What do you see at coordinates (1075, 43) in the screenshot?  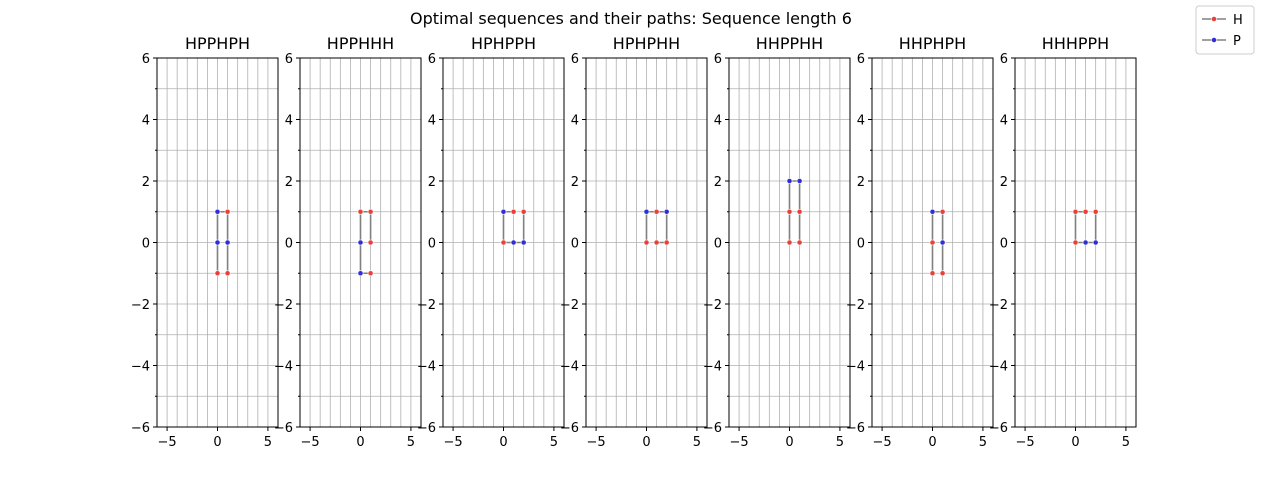 I see `subplot-title: HHHPPH` at bounding box center [1075, 43].